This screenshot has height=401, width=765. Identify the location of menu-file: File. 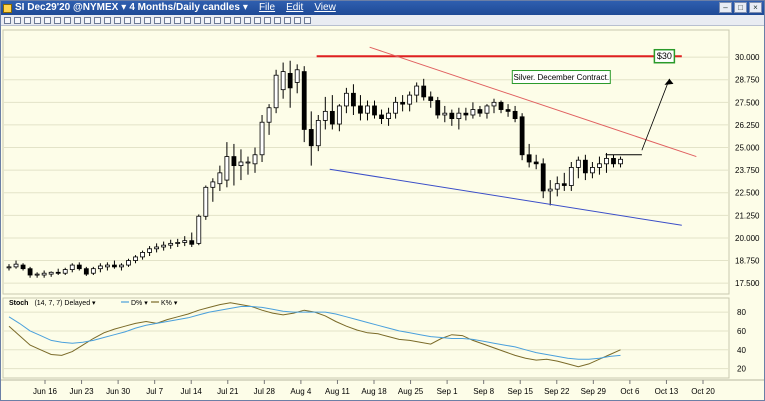
(267, 7).